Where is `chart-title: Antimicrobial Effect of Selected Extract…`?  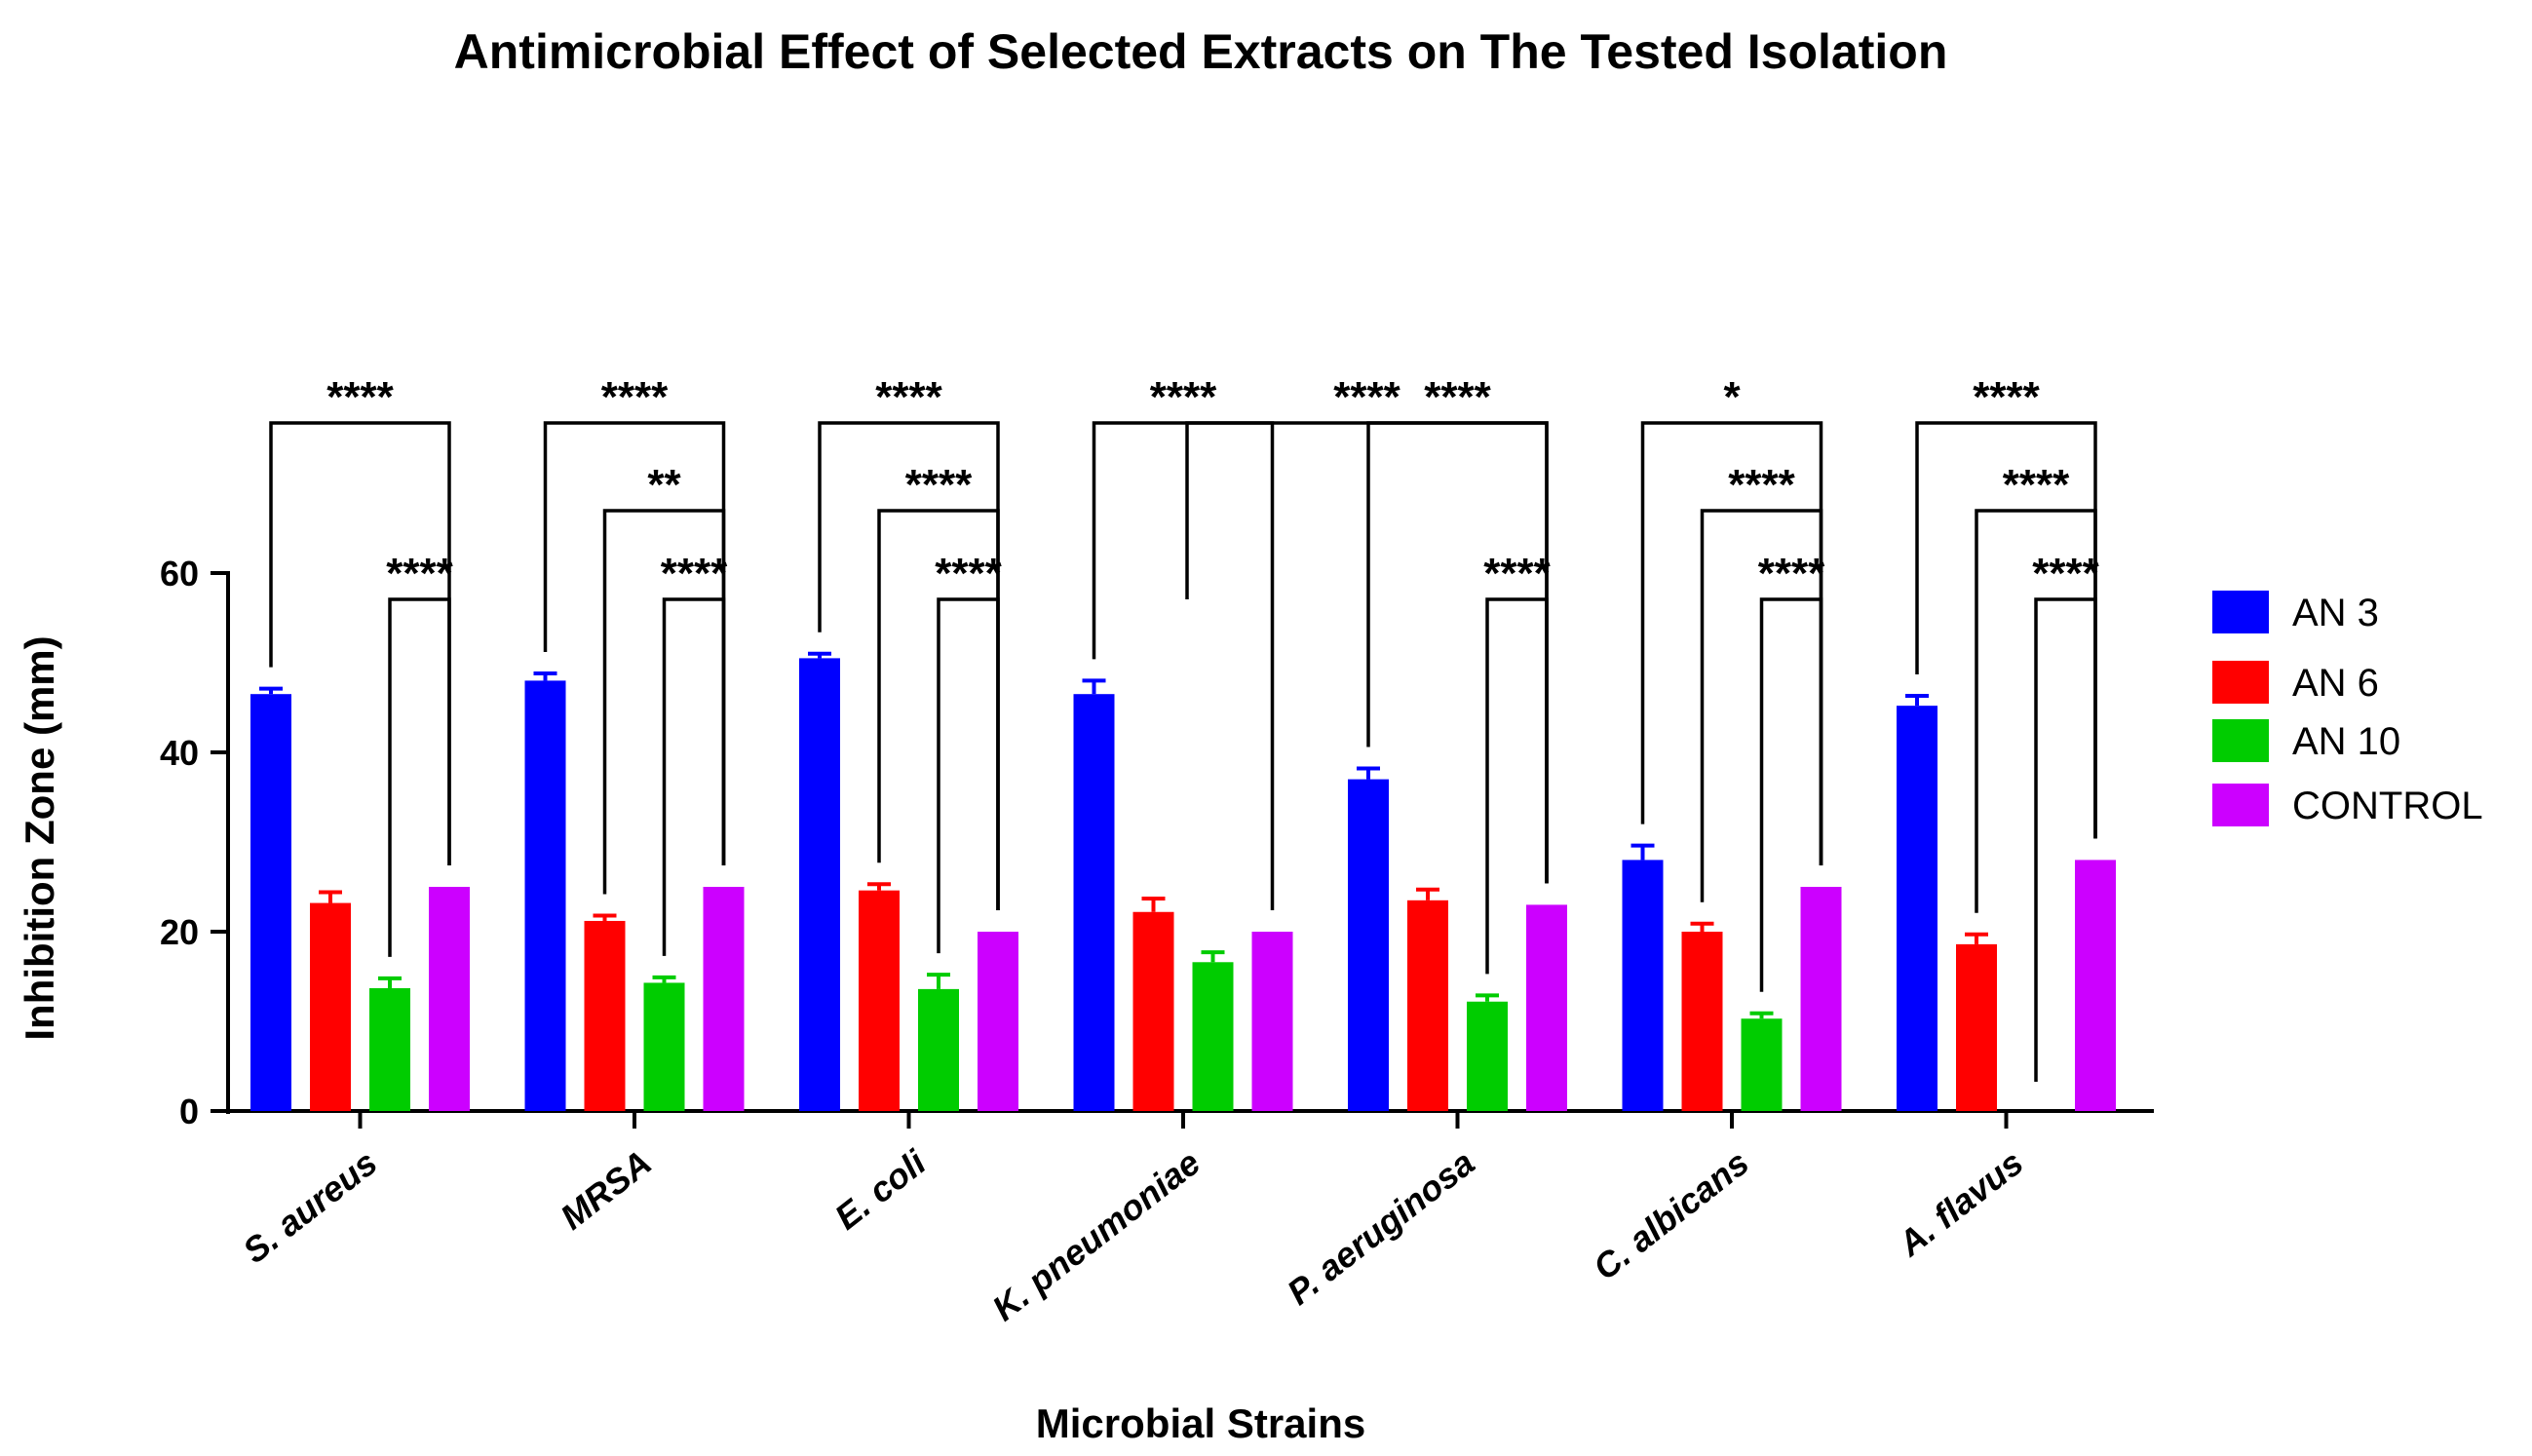 chart-title: Antimicrobial Effect of Selected Extract… is located at coordinates (1201, 51).